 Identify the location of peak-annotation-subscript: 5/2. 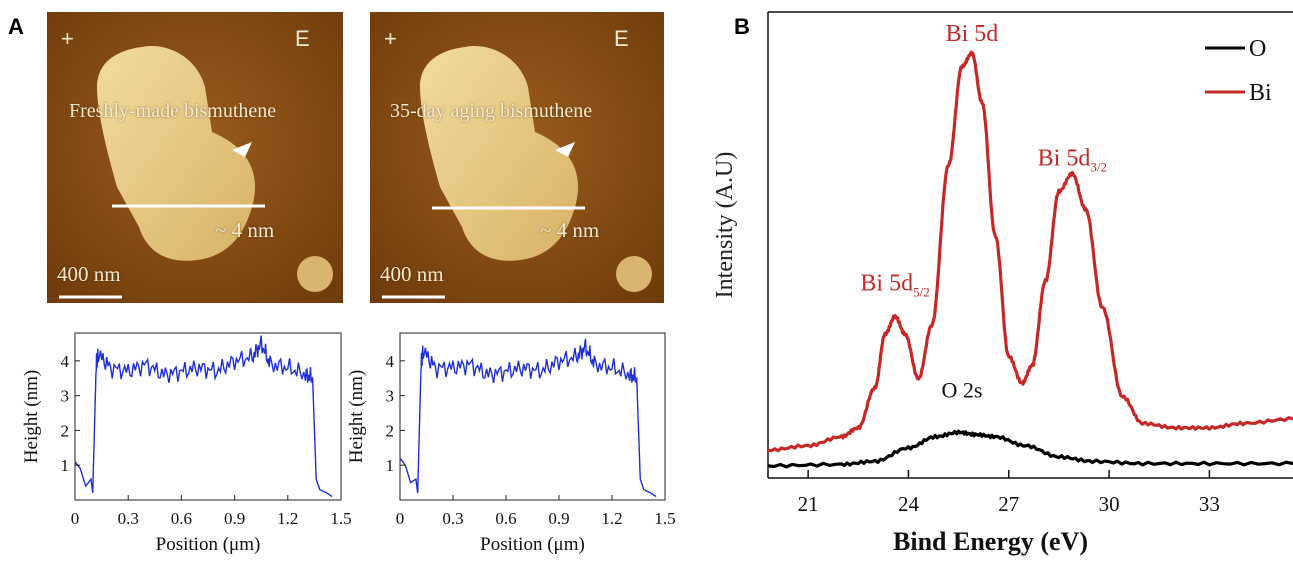
(921, 292).